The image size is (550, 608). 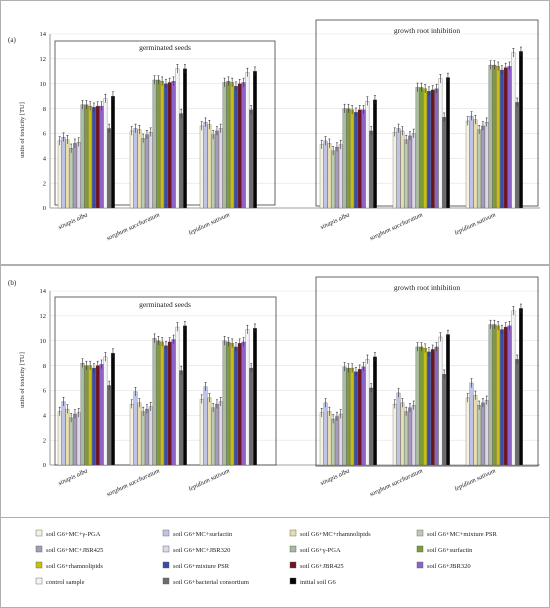 What do you see at coordinates (211, 582) in the screenshot?
I see `legend-label: soil G6+bacterial consortium` at bounding box center [211, 582].